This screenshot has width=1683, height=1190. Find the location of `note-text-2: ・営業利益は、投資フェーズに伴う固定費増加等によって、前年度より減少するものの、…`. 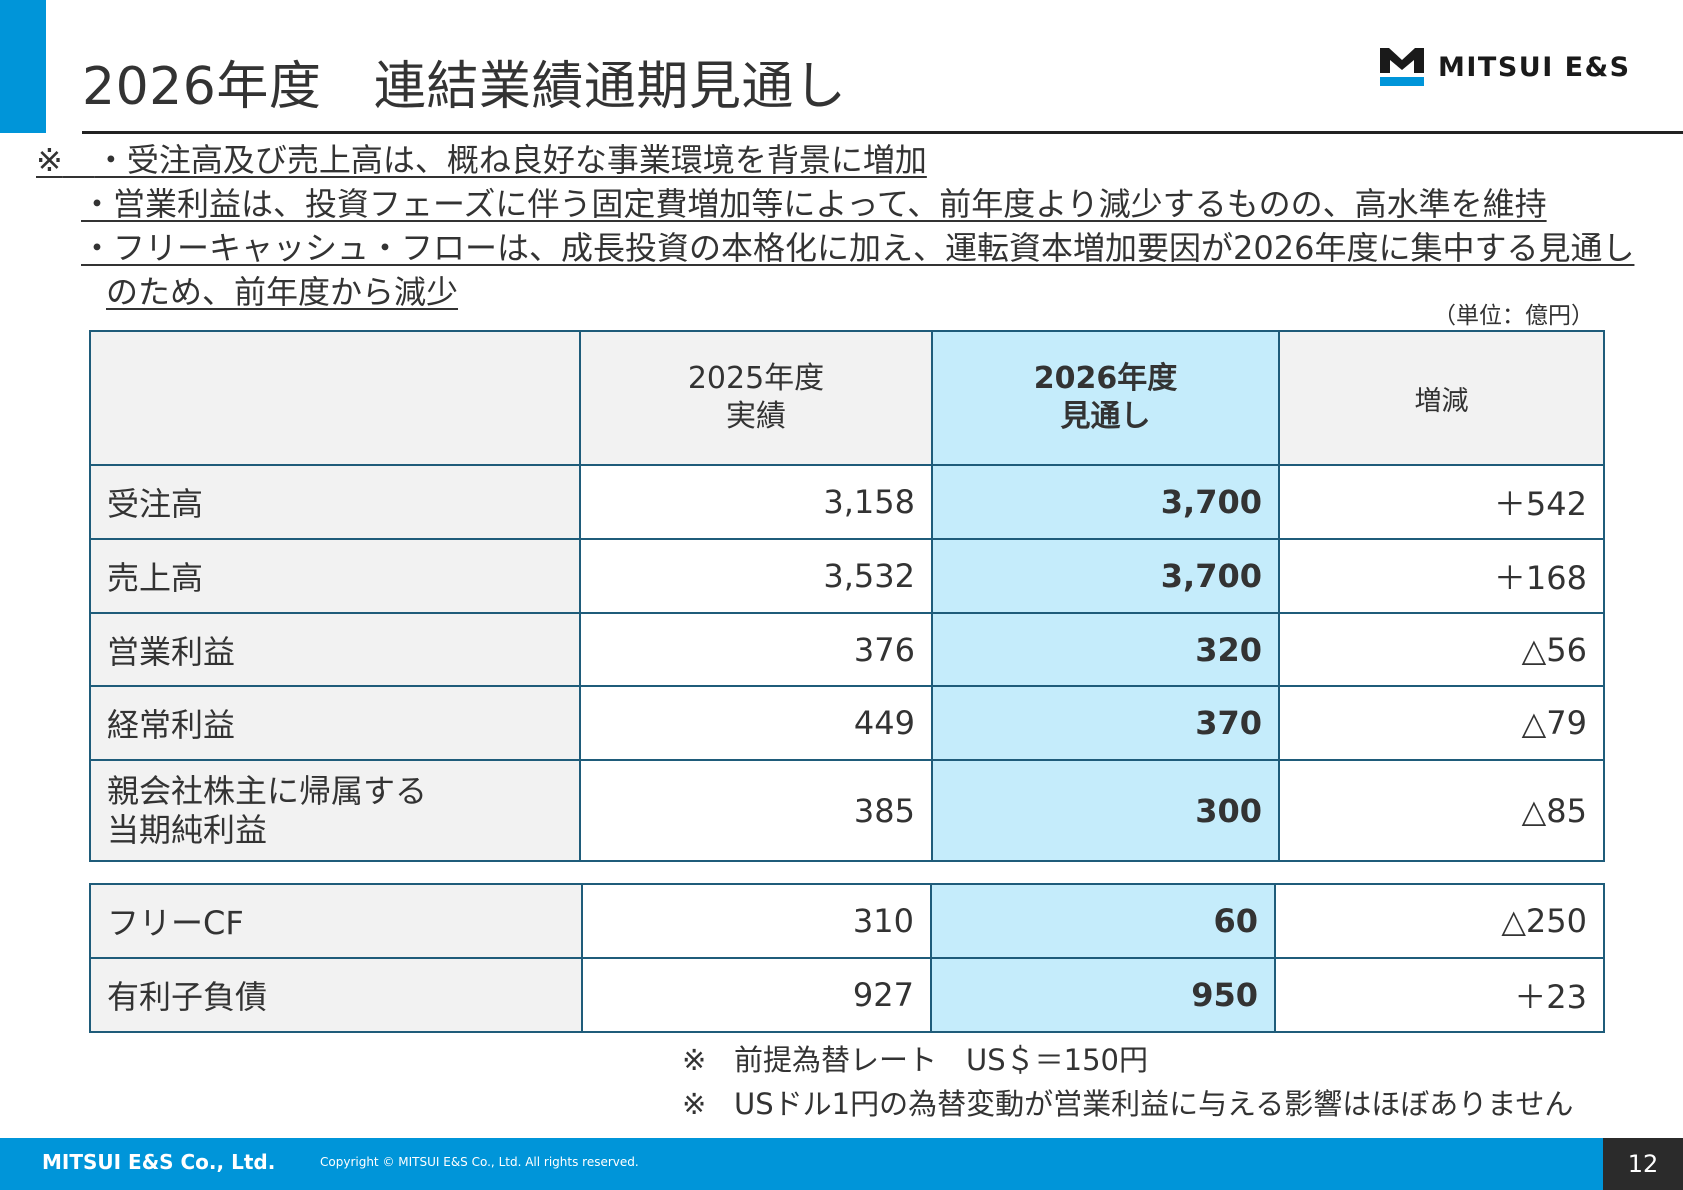

note-text-2: ・営業利益は、投資フェーズに伴う固定費増加等によって、前年度より減少するものの、… is located at coordinates (814, 204).